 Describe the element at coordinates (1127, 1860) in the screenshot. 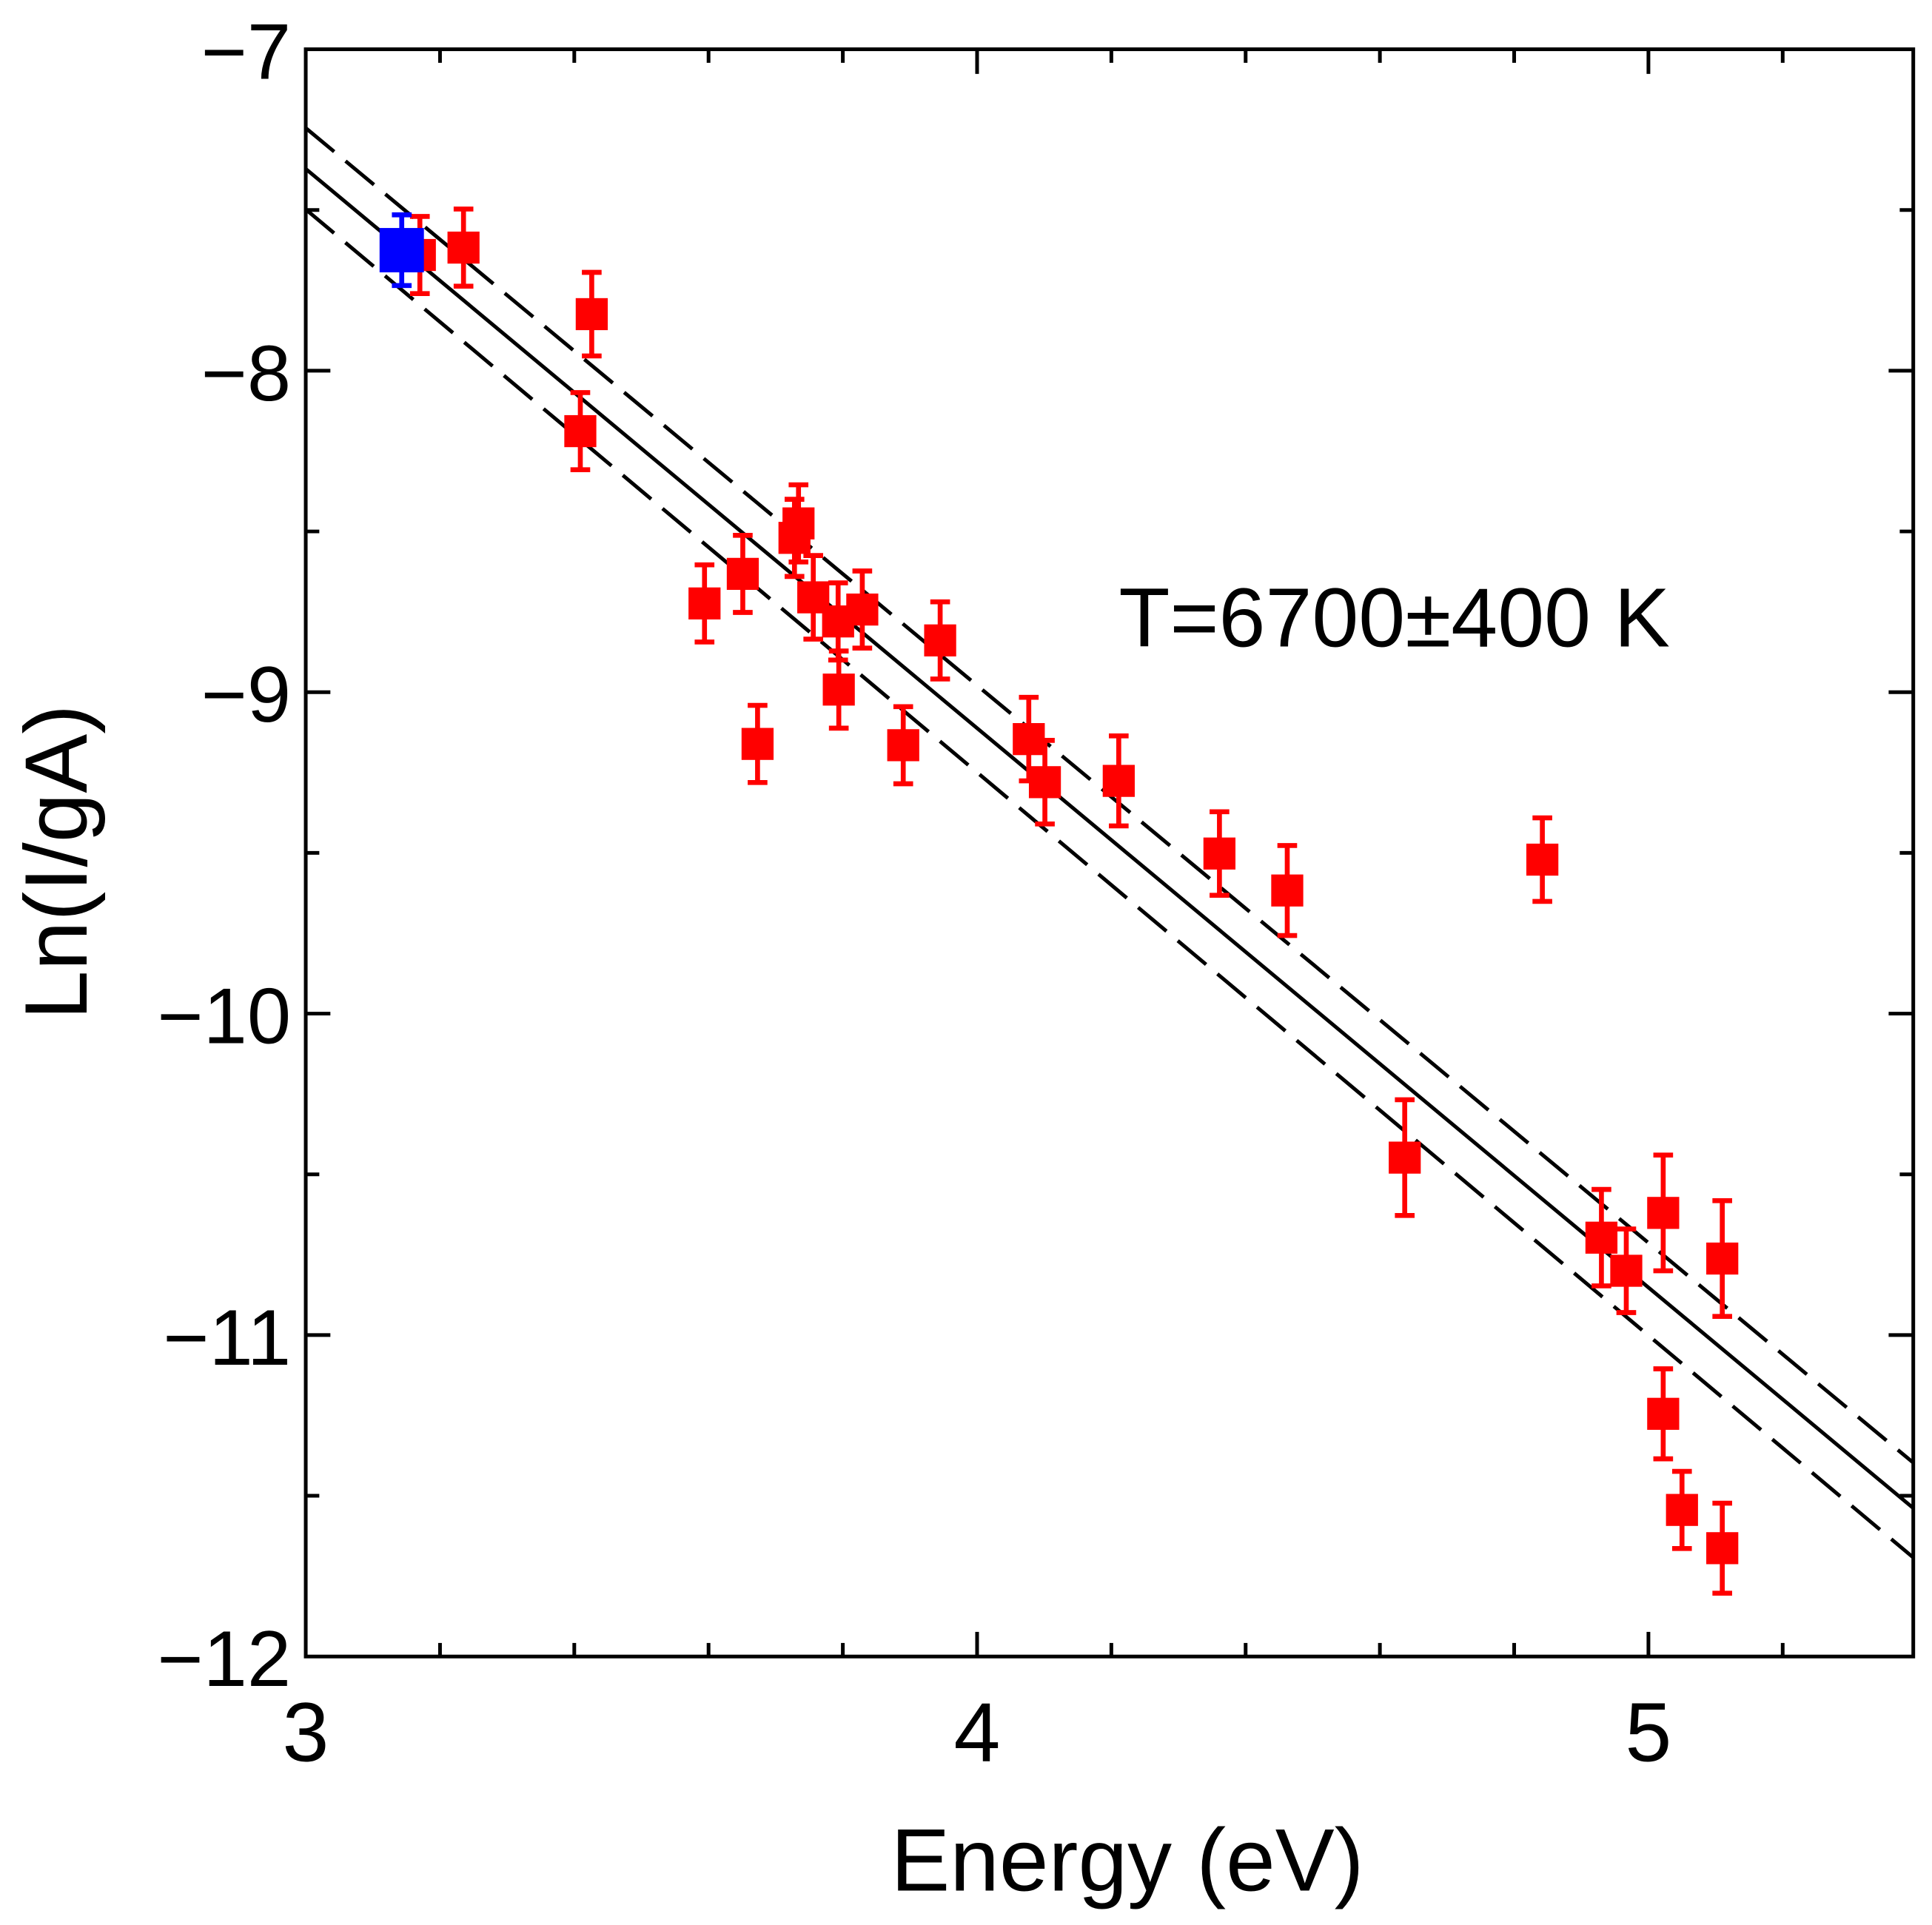

I see `x-axis-label: Energy (eV)` at that location.